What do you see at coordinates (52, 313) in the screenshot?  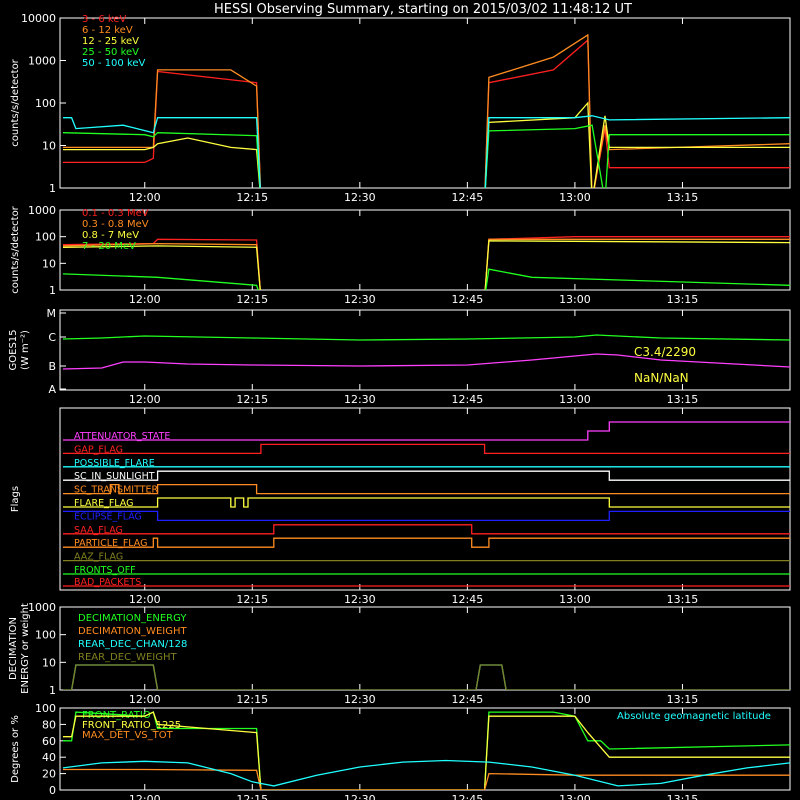 I see `y-tick-label: M` at bounding box center [52, 313].